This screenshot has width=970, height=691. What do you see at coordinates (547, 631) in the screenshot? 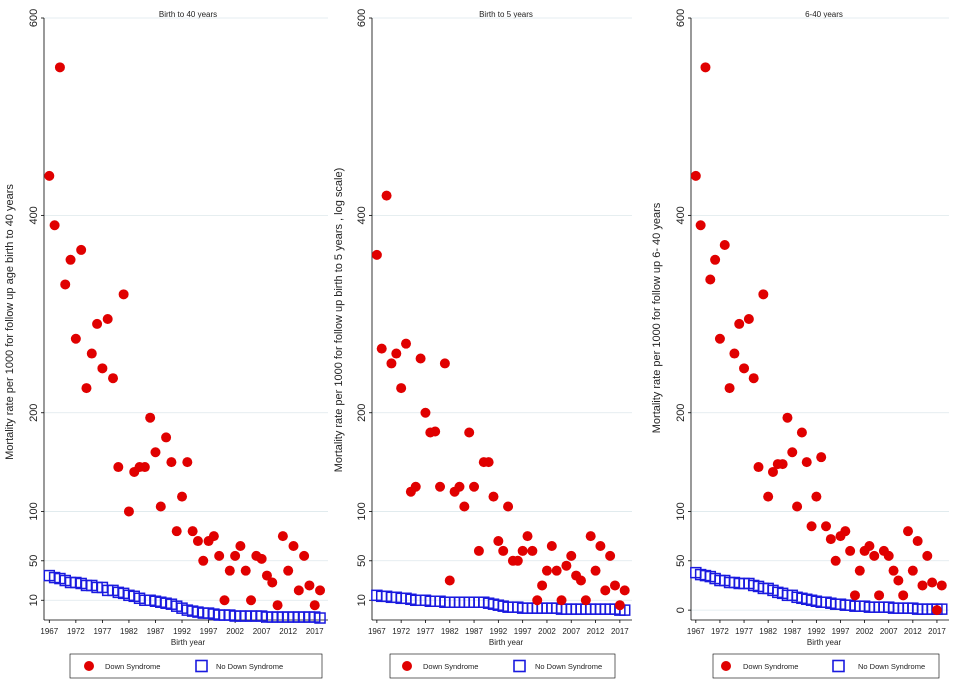
I see `x-tick-label: 2002` at bounding box center [547, 631].